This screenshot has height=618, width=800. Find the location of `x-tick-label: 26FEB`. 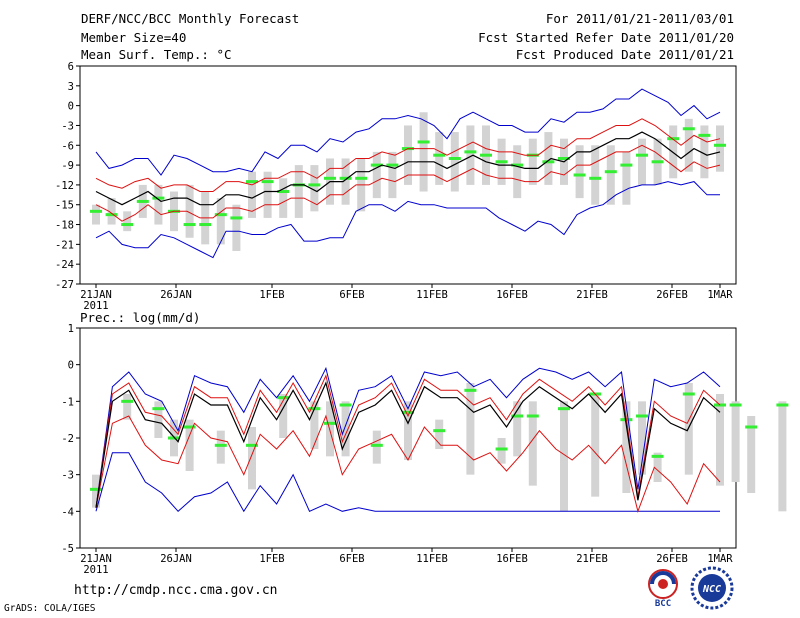

x-tick-label: 26FEB is located at coordinates (672, 295).